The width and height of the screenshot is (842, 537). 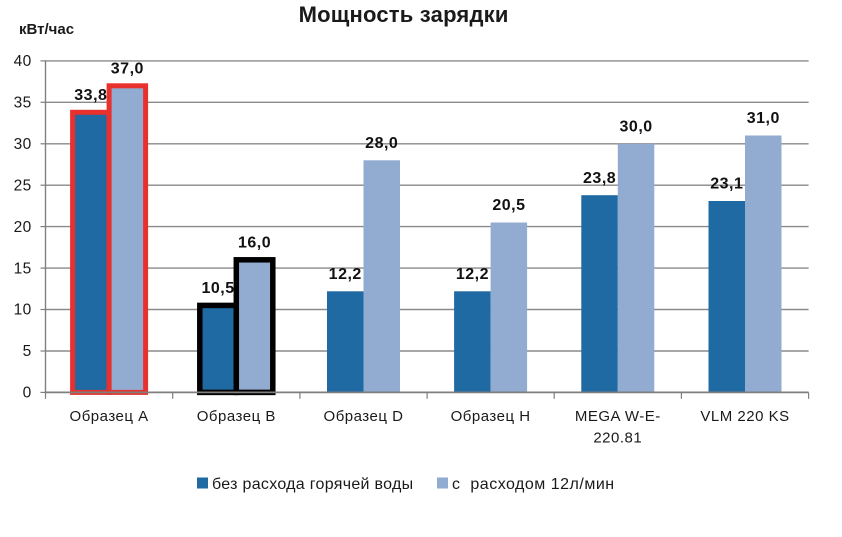 What do you see at coordinates (90, 95) in the screenshot?
I see `svg-text: 33,8` at bounding box center [90, 95].